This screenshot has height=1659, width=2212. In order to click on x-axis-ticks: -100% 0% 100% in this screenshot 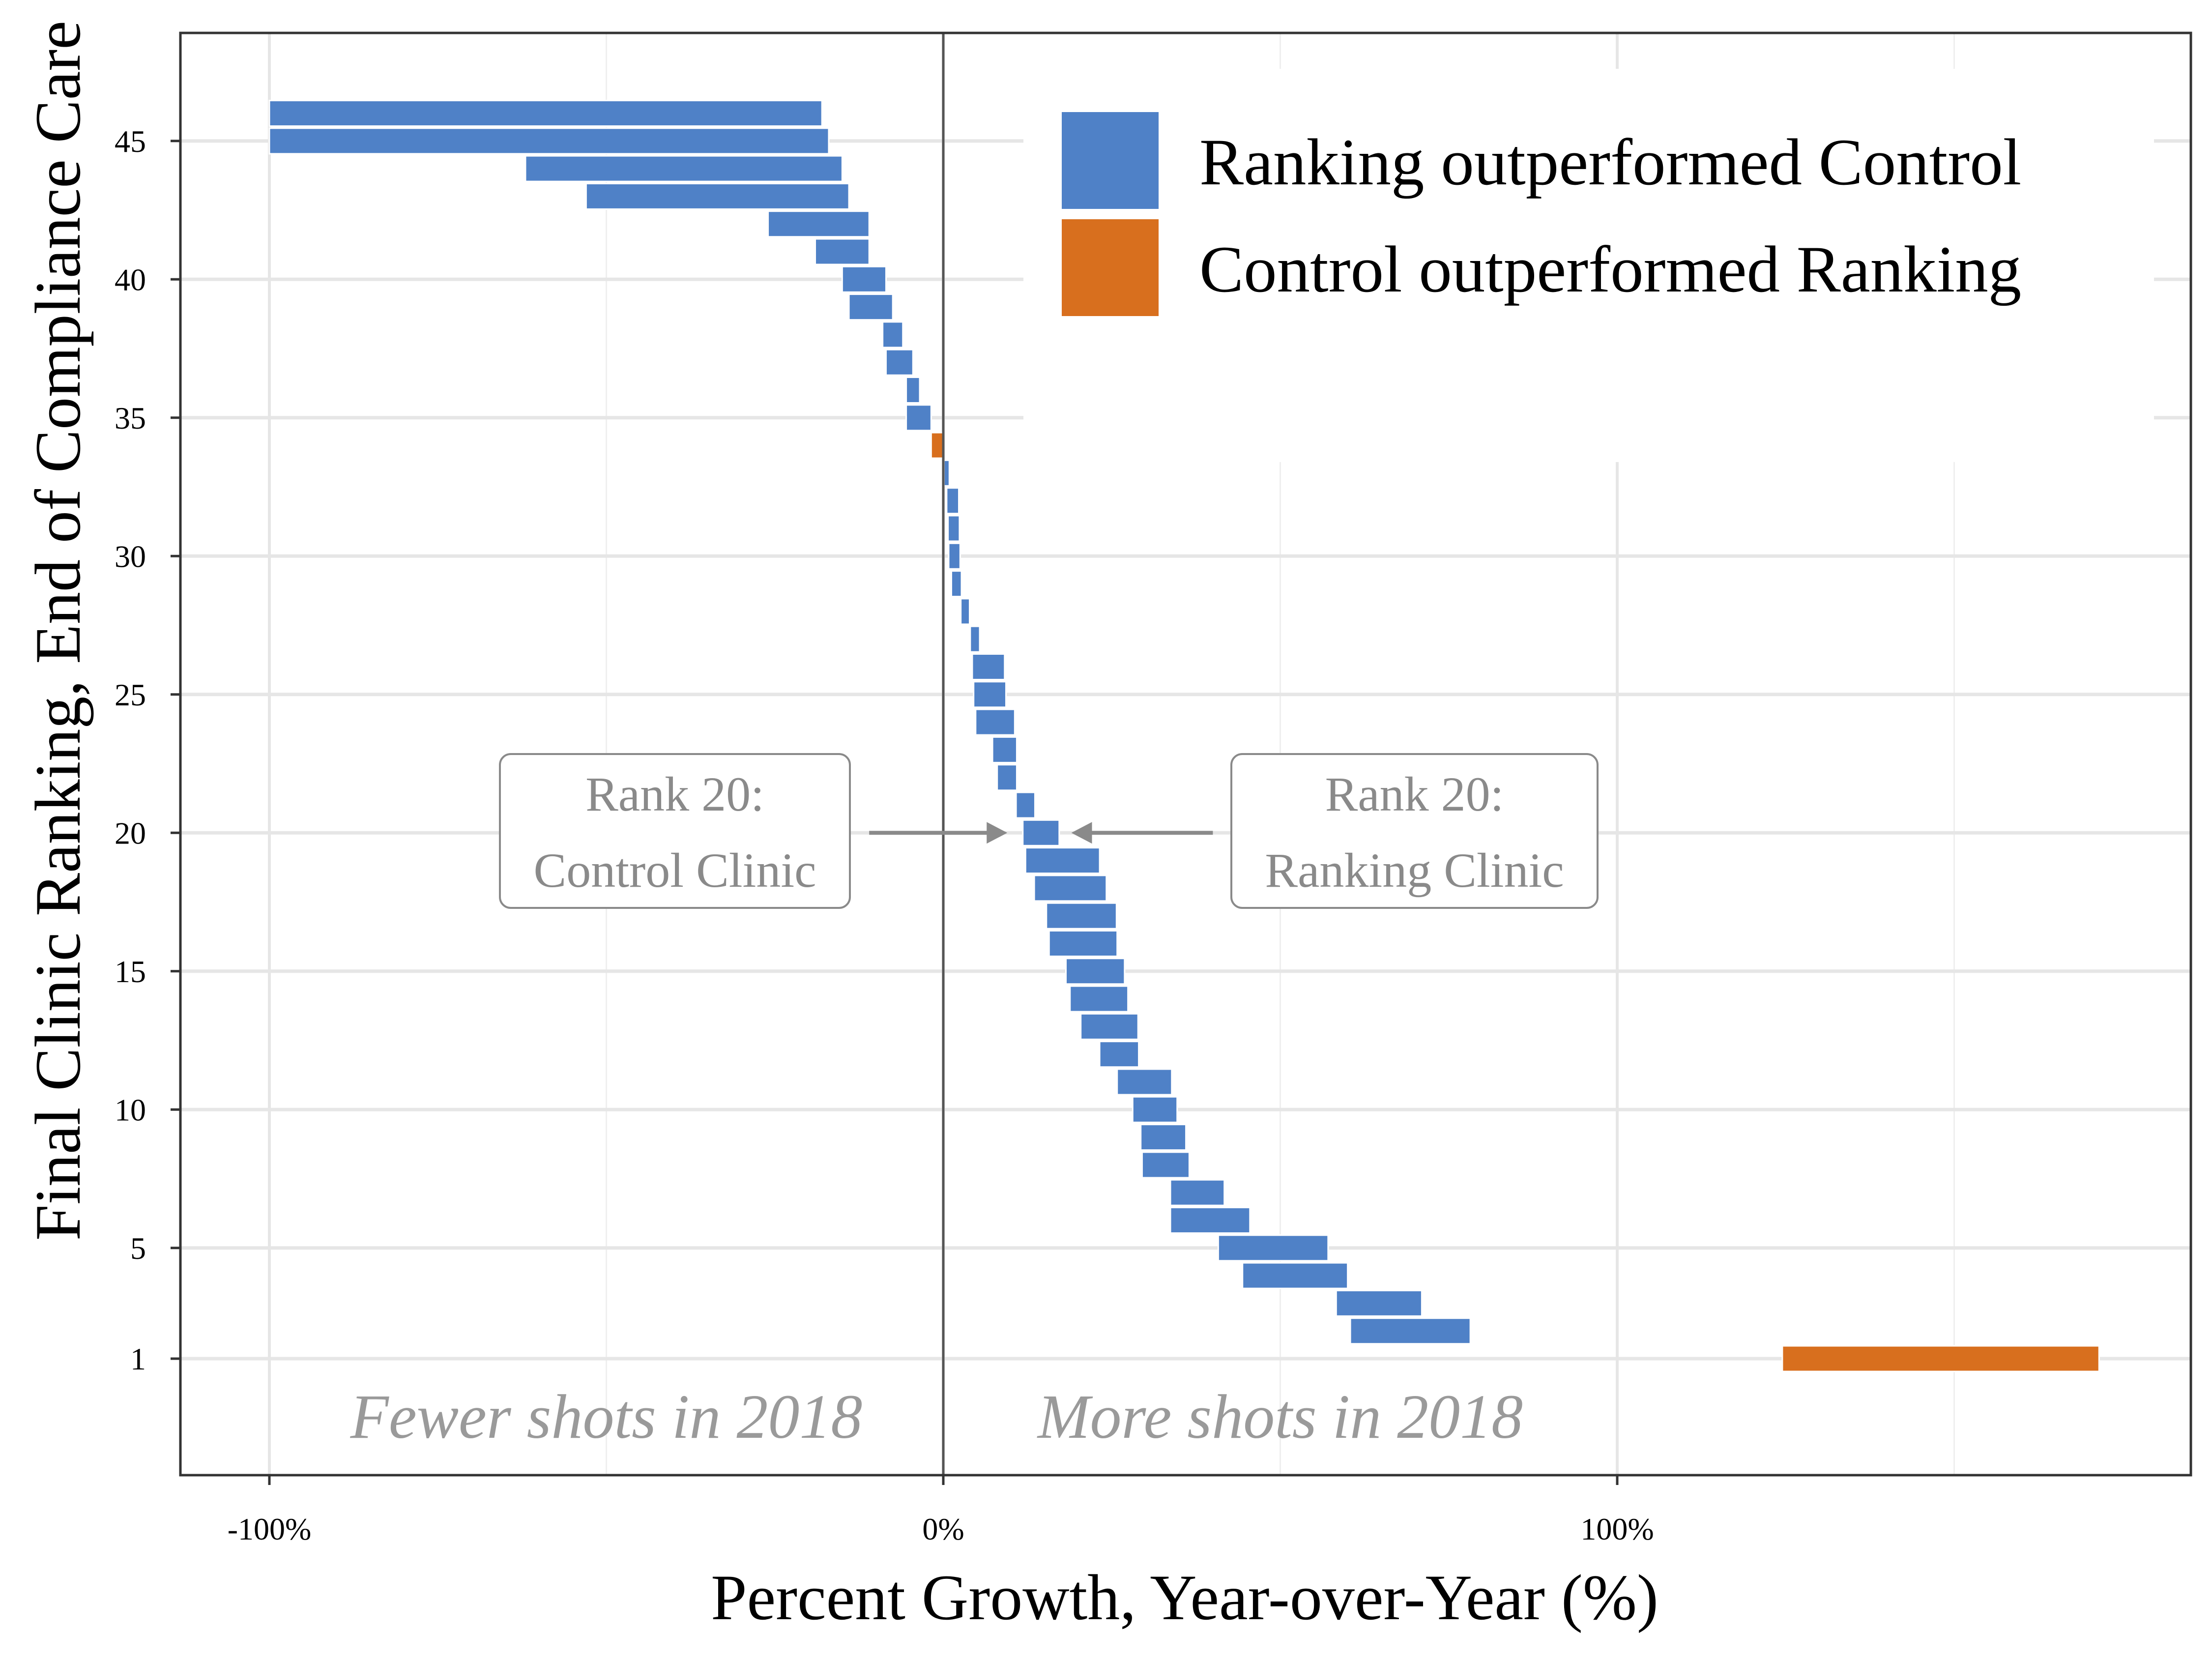, I will do `click(941, 1511)`.